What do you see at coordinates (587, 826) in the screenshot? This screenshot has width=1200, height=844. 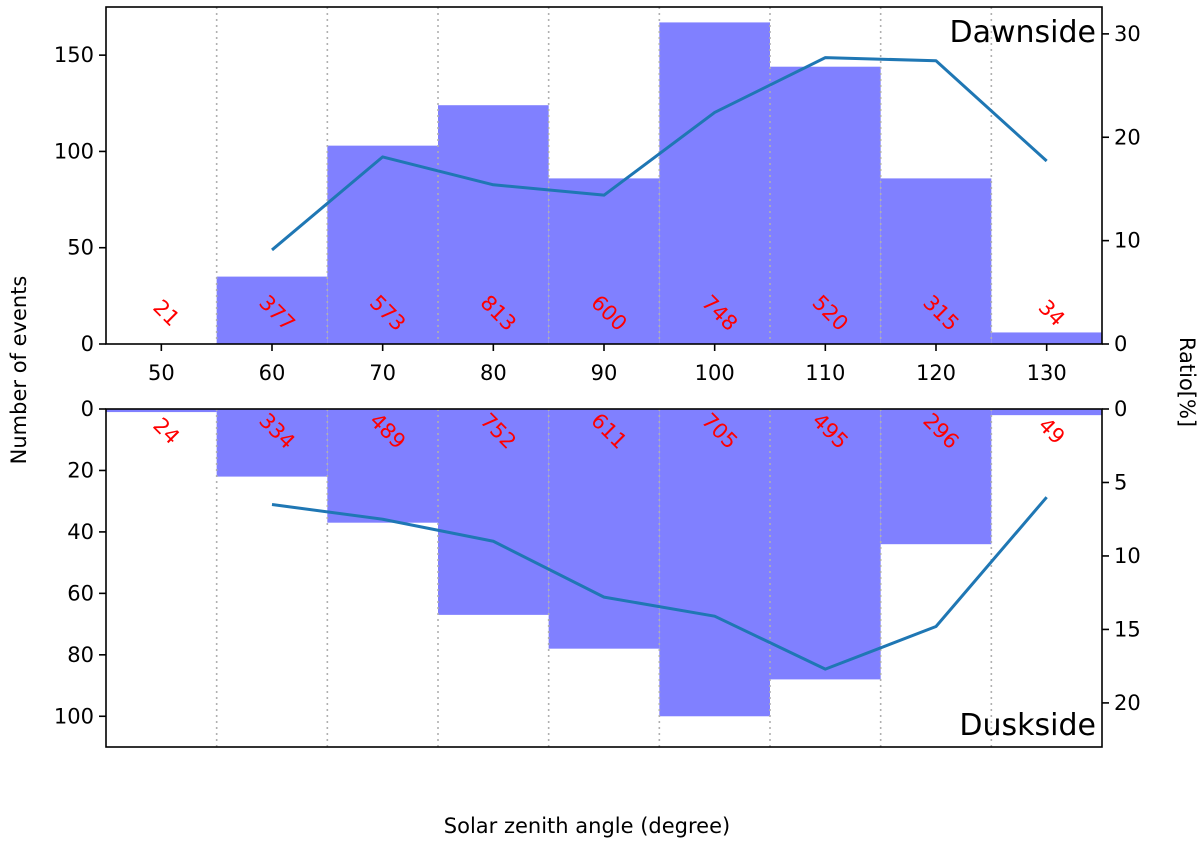 I see `x-axis-label: Solar zenith angle (degree)` at bounding box center [587, 826].